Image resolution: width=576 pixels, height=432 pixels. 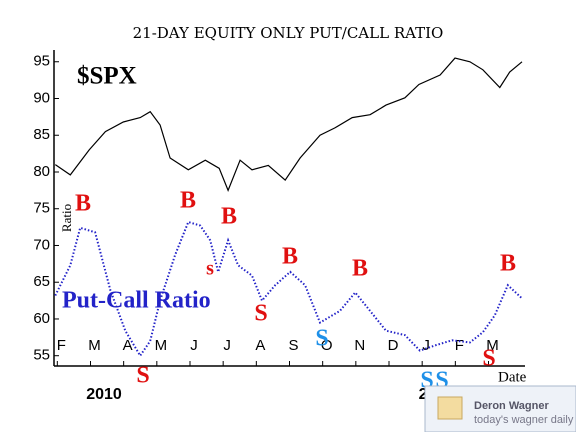 I want to click on y-axis-label: Ratio, so click(x=66, y=218).